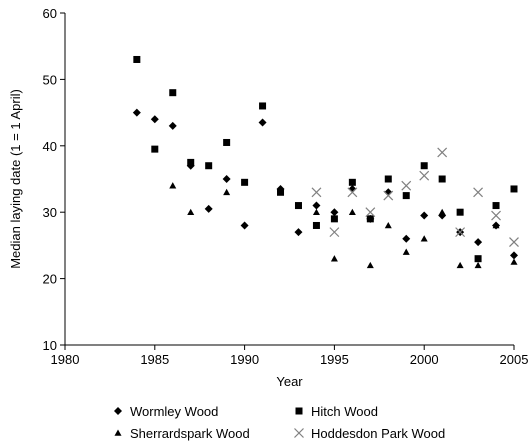  I want to click on legend-label-wormley-wood: Wormley Wood, so click(174, 411).